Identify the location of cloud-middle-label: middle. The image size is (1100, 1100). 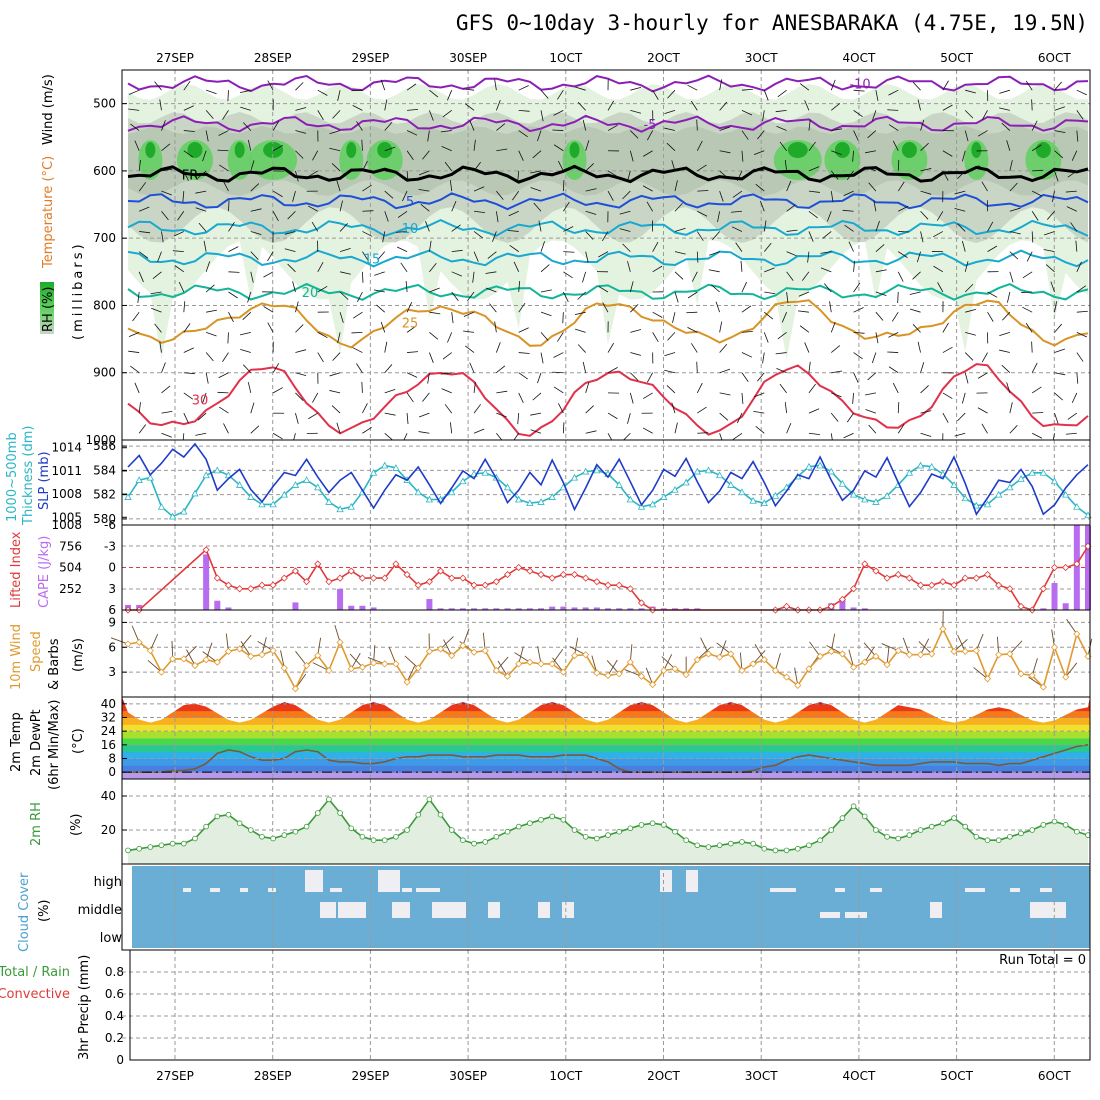
(100, 910).